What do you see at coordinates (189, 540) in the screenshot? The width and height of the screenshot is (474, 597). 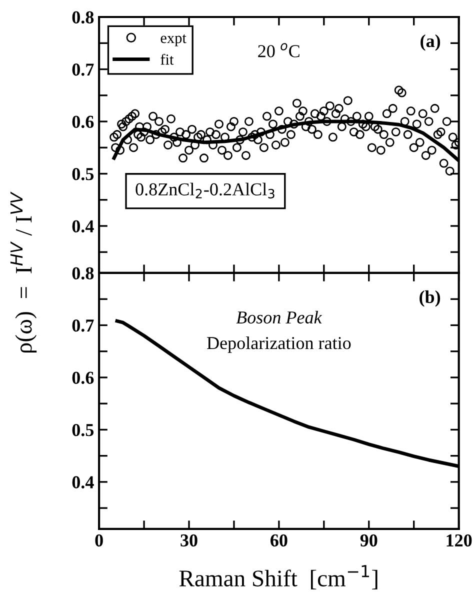 I see `x-tick-label: 30` at bounding box center [189, 540].